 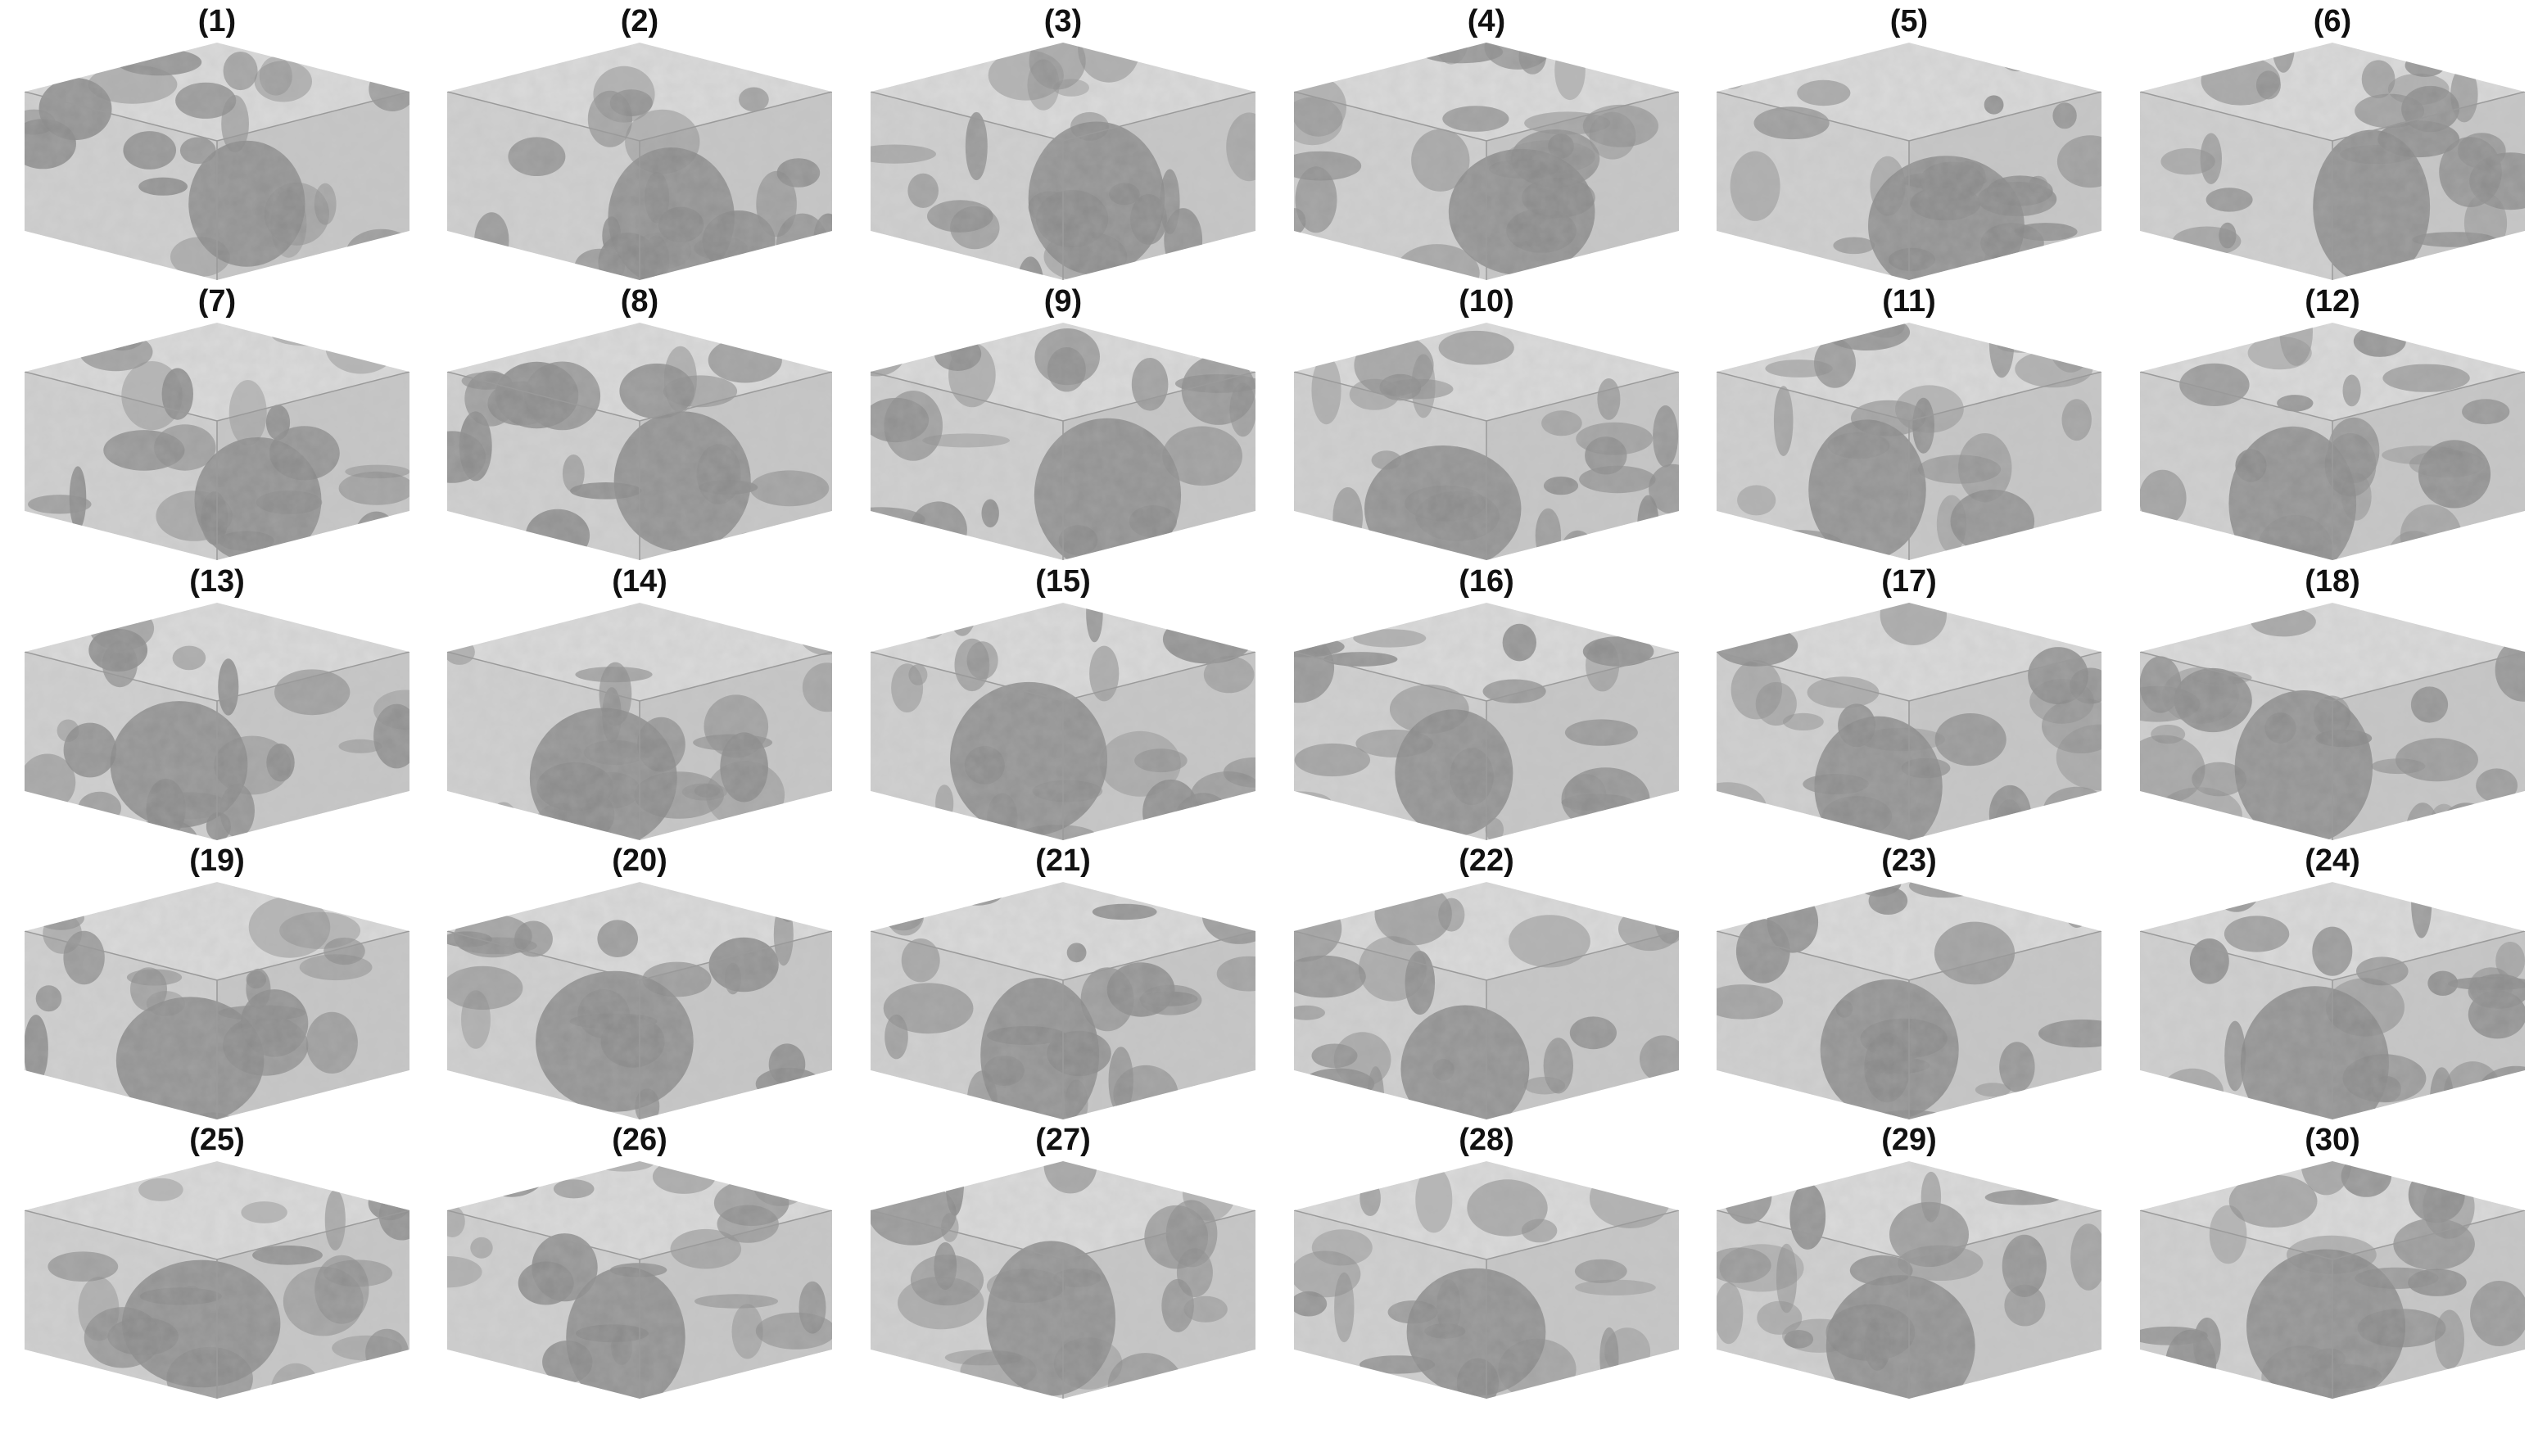 I want to click on panel-label: (25), so click(x=217, y=1140).